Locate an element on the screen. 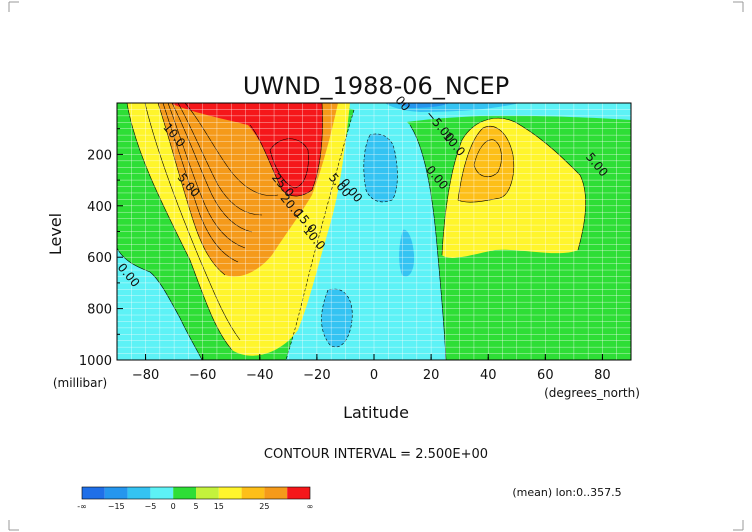  contour-line-7.5-south is located at coordinates (192, 222).